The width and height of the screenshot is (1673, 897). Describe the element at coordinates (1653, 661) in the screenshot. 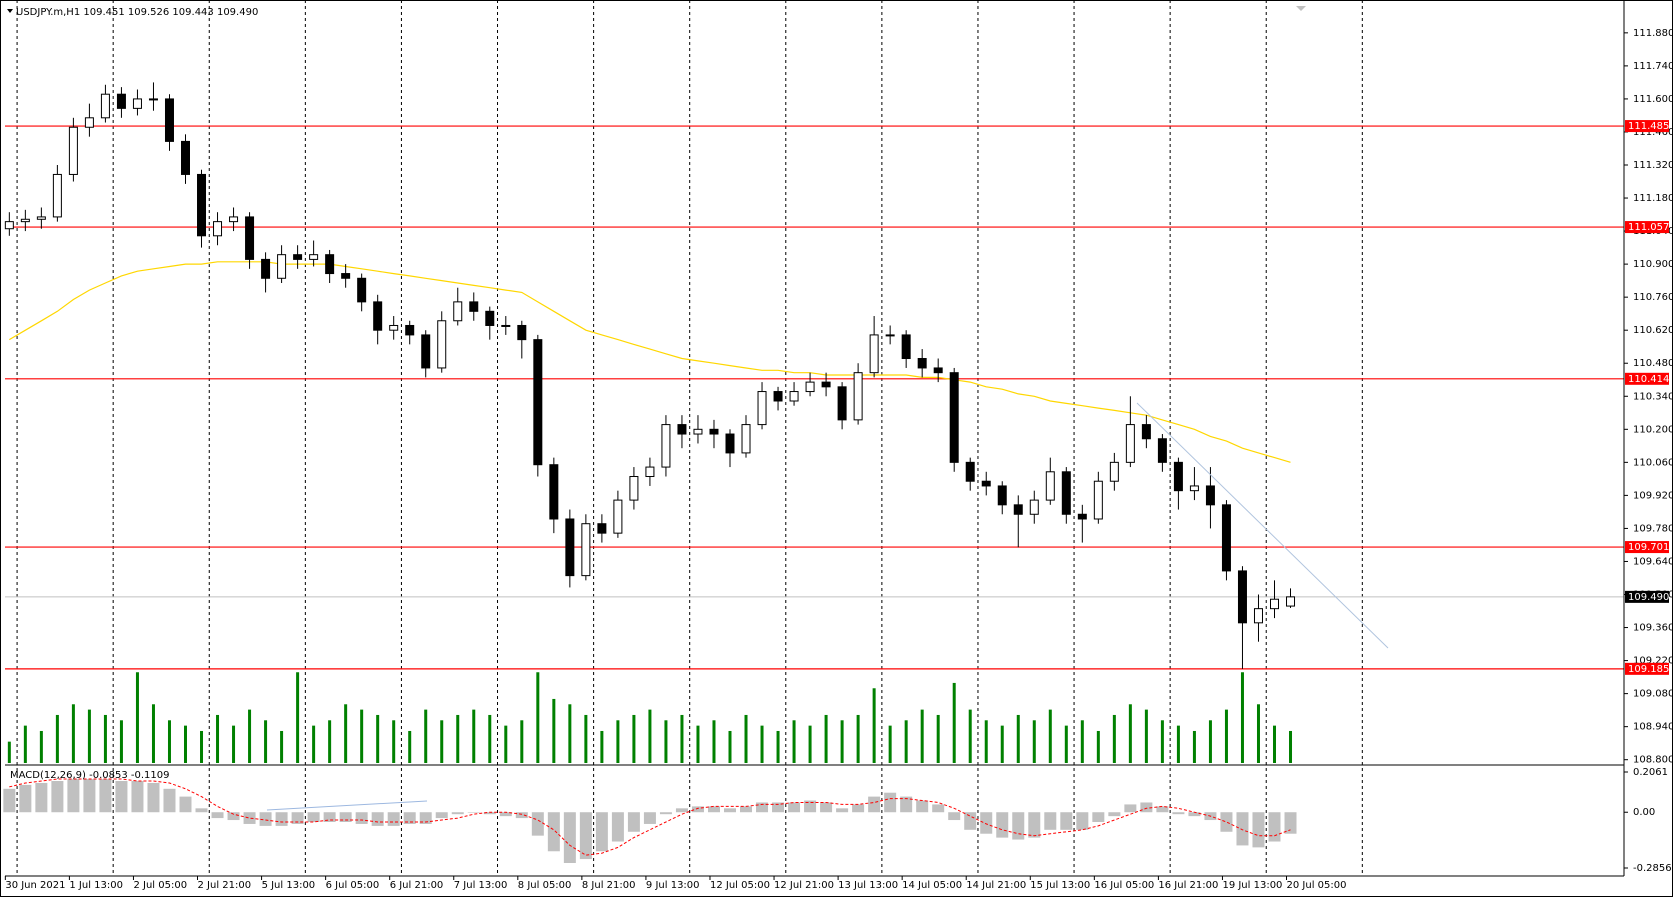

I see `y-tick-label: 109.220` at that location.